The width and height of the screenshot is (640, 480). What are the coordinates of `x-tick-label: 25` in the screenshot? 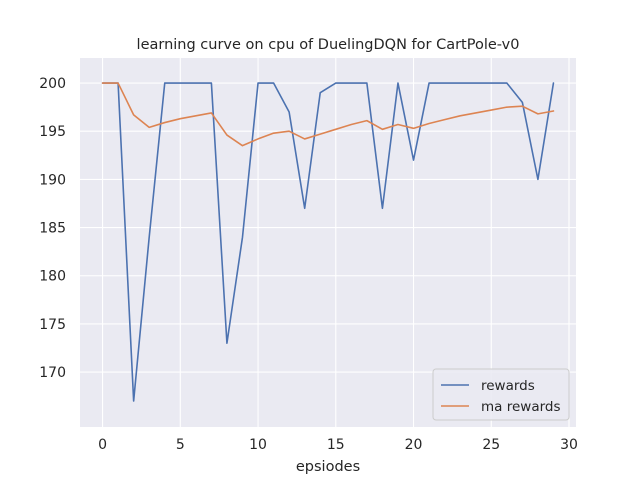 It's located at (491, 445).